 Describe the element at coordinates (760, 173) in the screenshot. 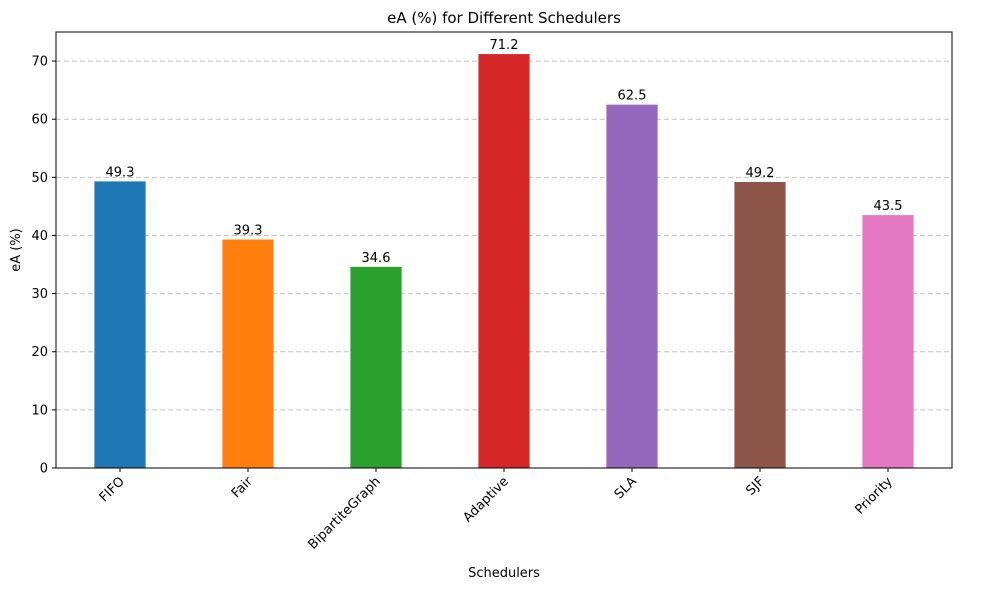

I see `data-label: 49.2` at that location.